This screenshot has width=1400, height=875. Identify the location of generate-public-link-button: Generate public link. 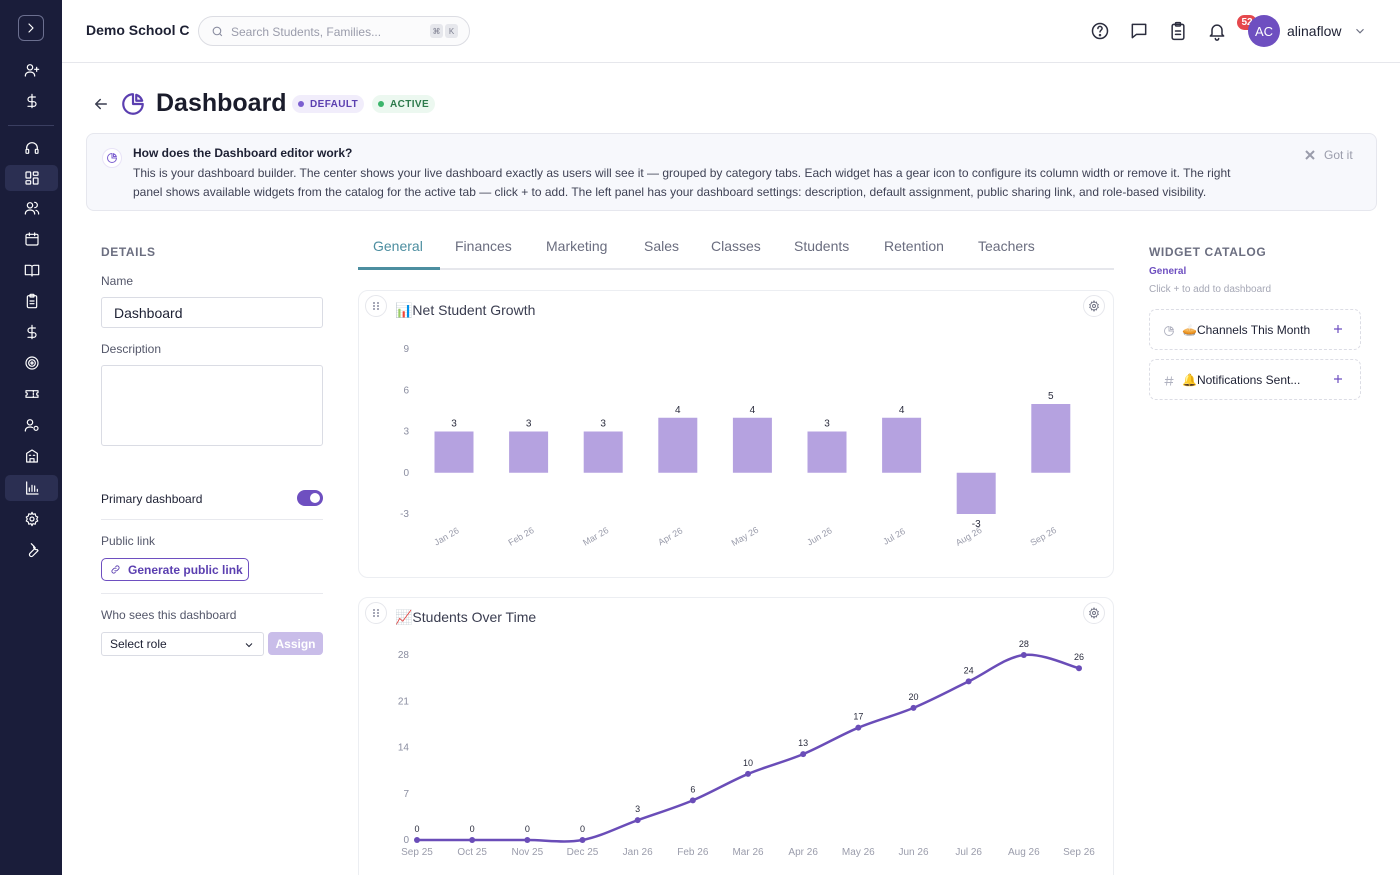
(175, 569).